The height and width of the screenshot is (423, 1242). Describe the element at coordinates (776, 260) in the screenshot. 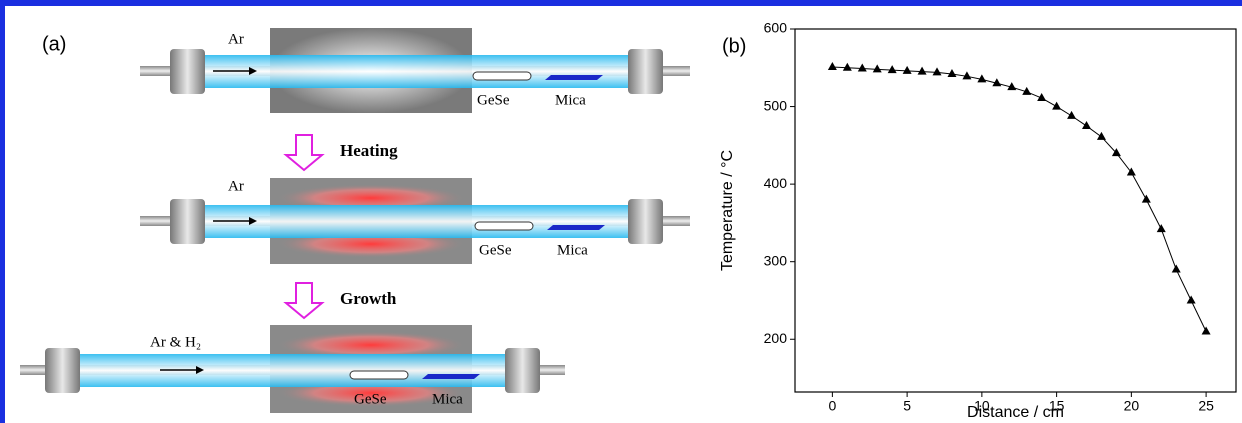

I see `y-tick-label: 300` at that location.